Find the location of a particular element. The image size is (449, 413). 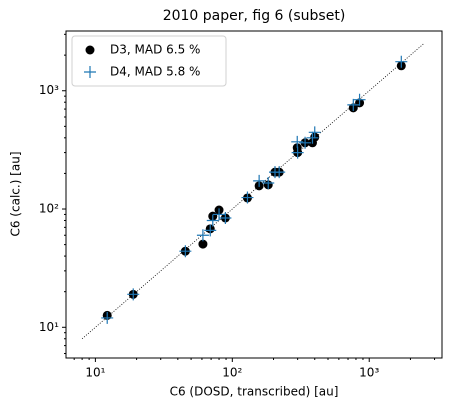

legend-label: D3, MAD 6.5 % is located at coordinates (155, 50).